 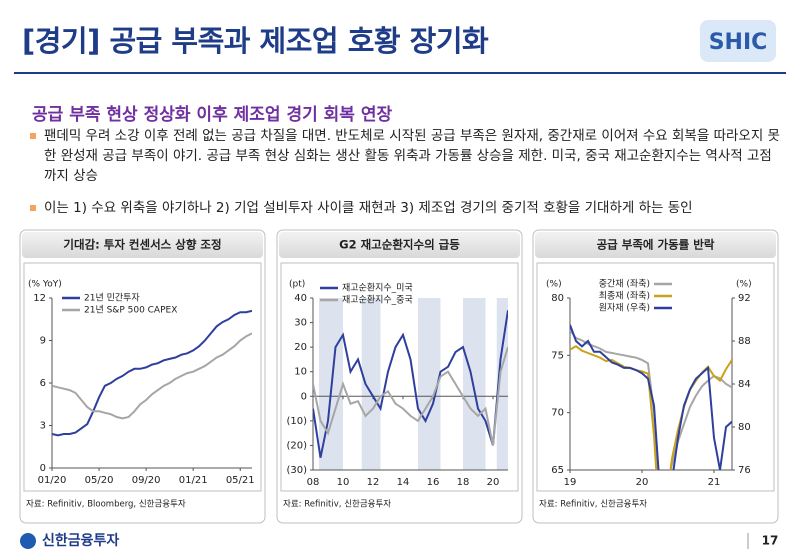 What do you see at coordinates (106, 505) in the screenshot?
I see `source: 자료: Refinitiv, Bloomberg, 신한금융투자` at bounding box center [106, 505].